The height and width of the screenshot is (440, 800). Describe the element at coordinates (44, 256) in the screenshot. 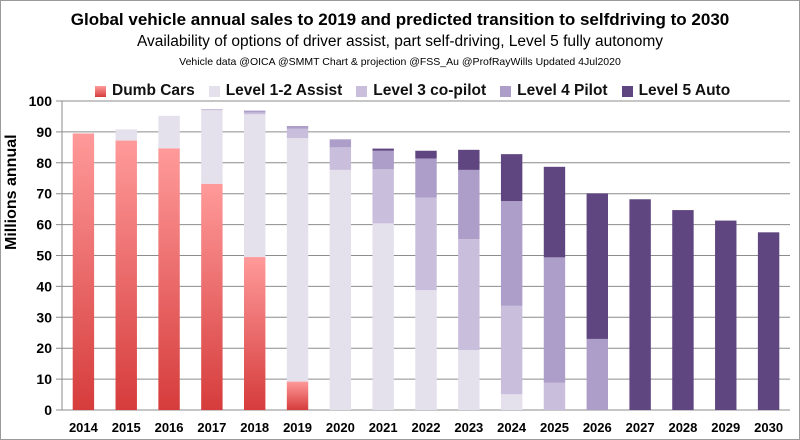

I see `y-tick-label: 50` at that location.